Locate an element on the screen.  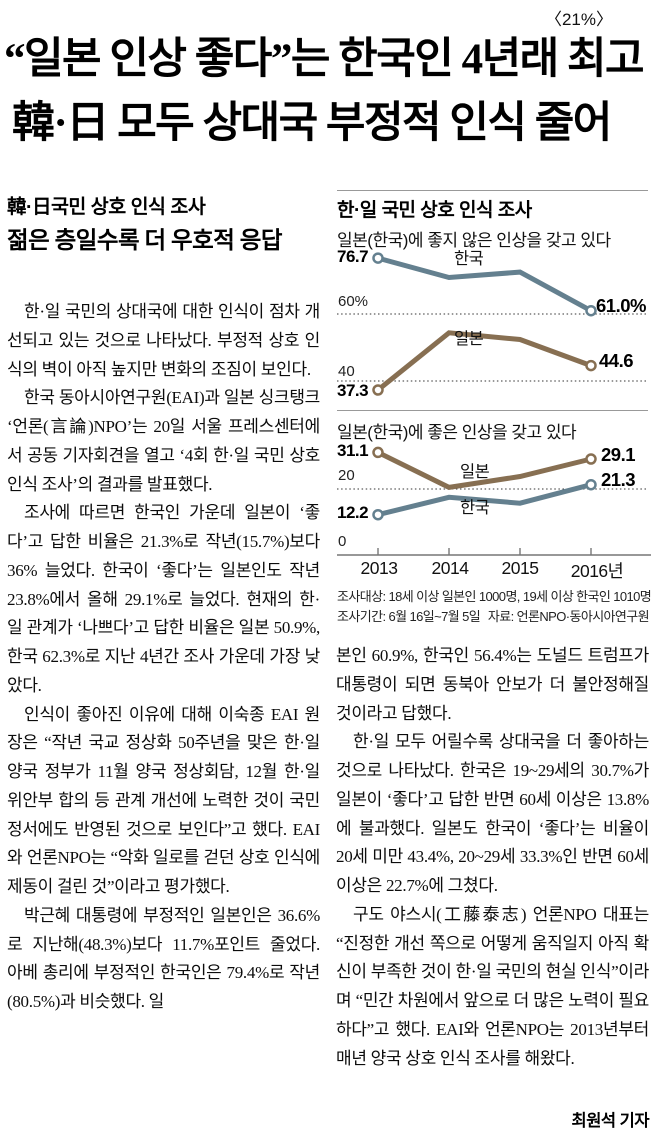
headline-line2: 韓·日 모두 상대국 부정적 인식 줄어 is located at coordinates (312, 123).